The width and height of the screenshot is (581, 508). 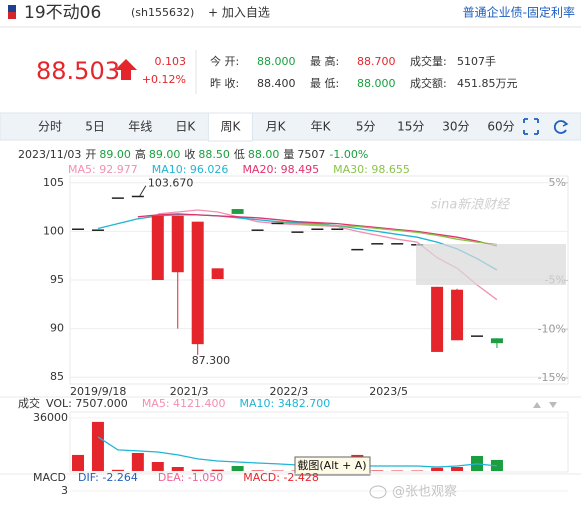 I want to click on y-tick-label: 95, so click(x=57, y=279).